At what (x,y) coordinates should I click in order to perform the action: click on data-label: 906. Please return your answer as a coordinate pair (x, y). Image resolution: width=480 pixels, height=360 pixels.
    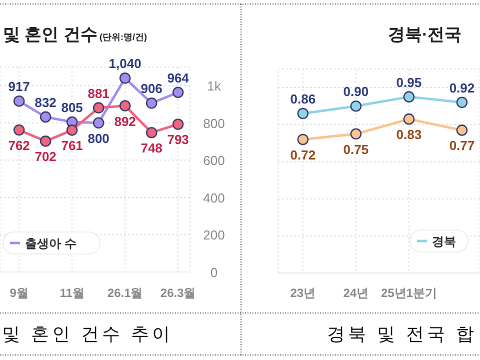
    Looking at the image, I should click on (151, 88).